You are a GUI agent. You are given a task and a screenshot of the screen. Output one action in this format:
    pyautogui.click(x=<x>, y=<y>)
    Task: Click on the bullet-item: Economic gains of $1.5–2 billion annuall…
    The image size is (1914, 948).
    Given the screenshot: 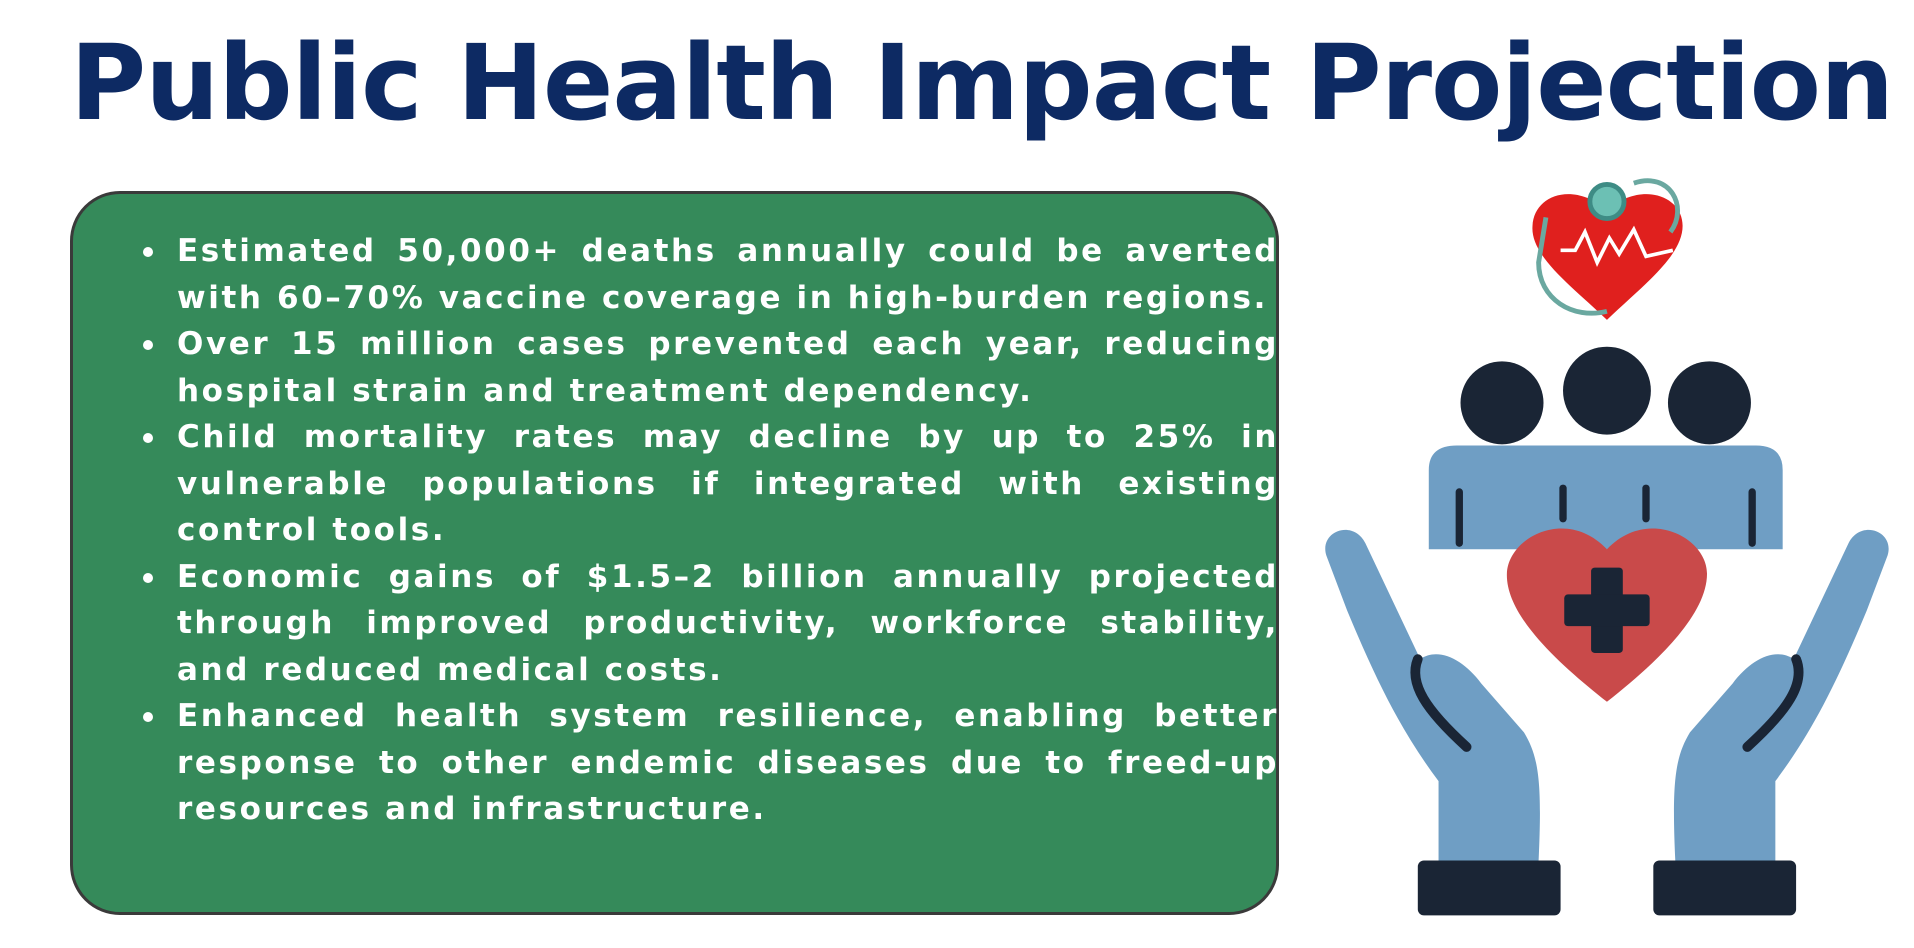 What is the action you would take?
    pyautogui.click(x=711, y=624)
    